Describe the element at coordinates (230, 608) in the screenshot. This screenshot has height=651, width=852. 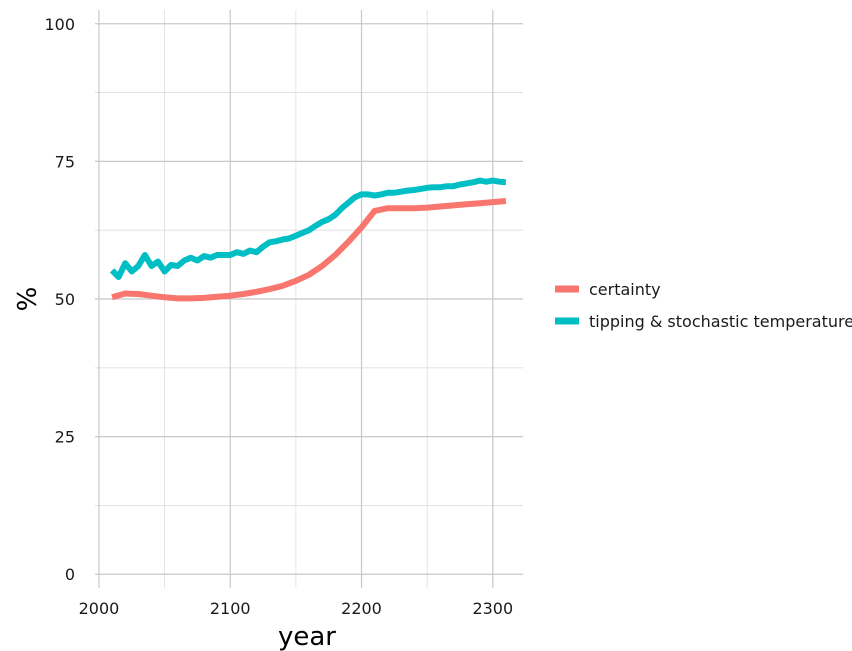
I see `x-tick-label: 2100` at that location.